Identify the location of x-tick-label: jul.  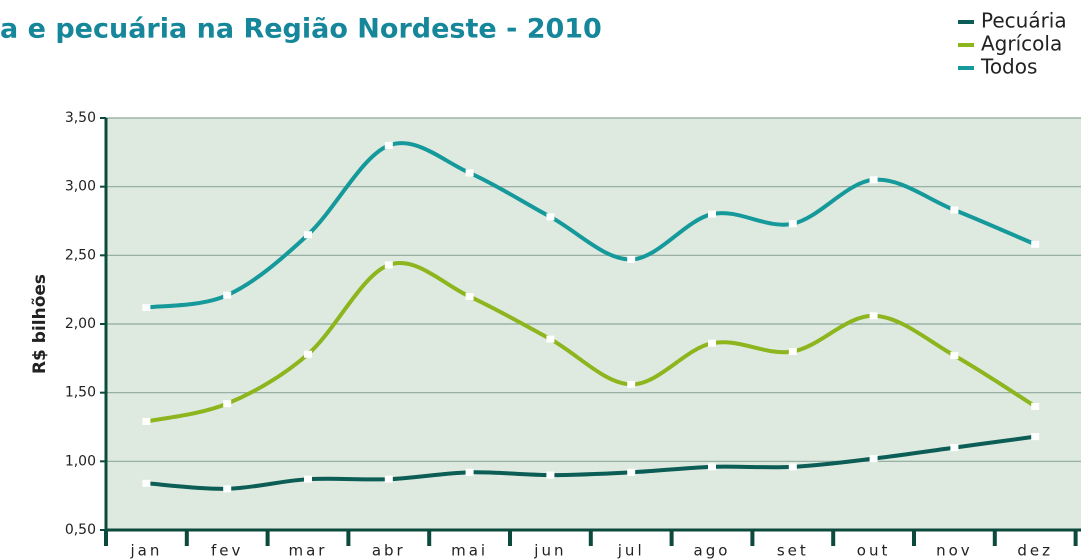
(631, 550).